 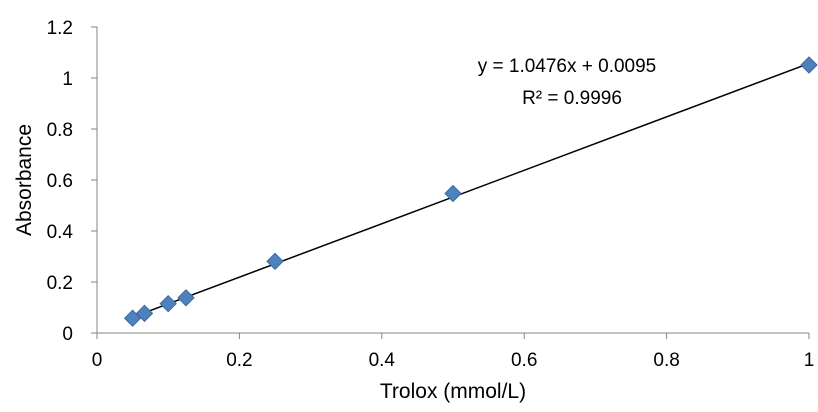 What do you see at coordinates (239, 360) in the screenshot?
I see `x-tick-label: 0.2` at bounding box center [239, 360].